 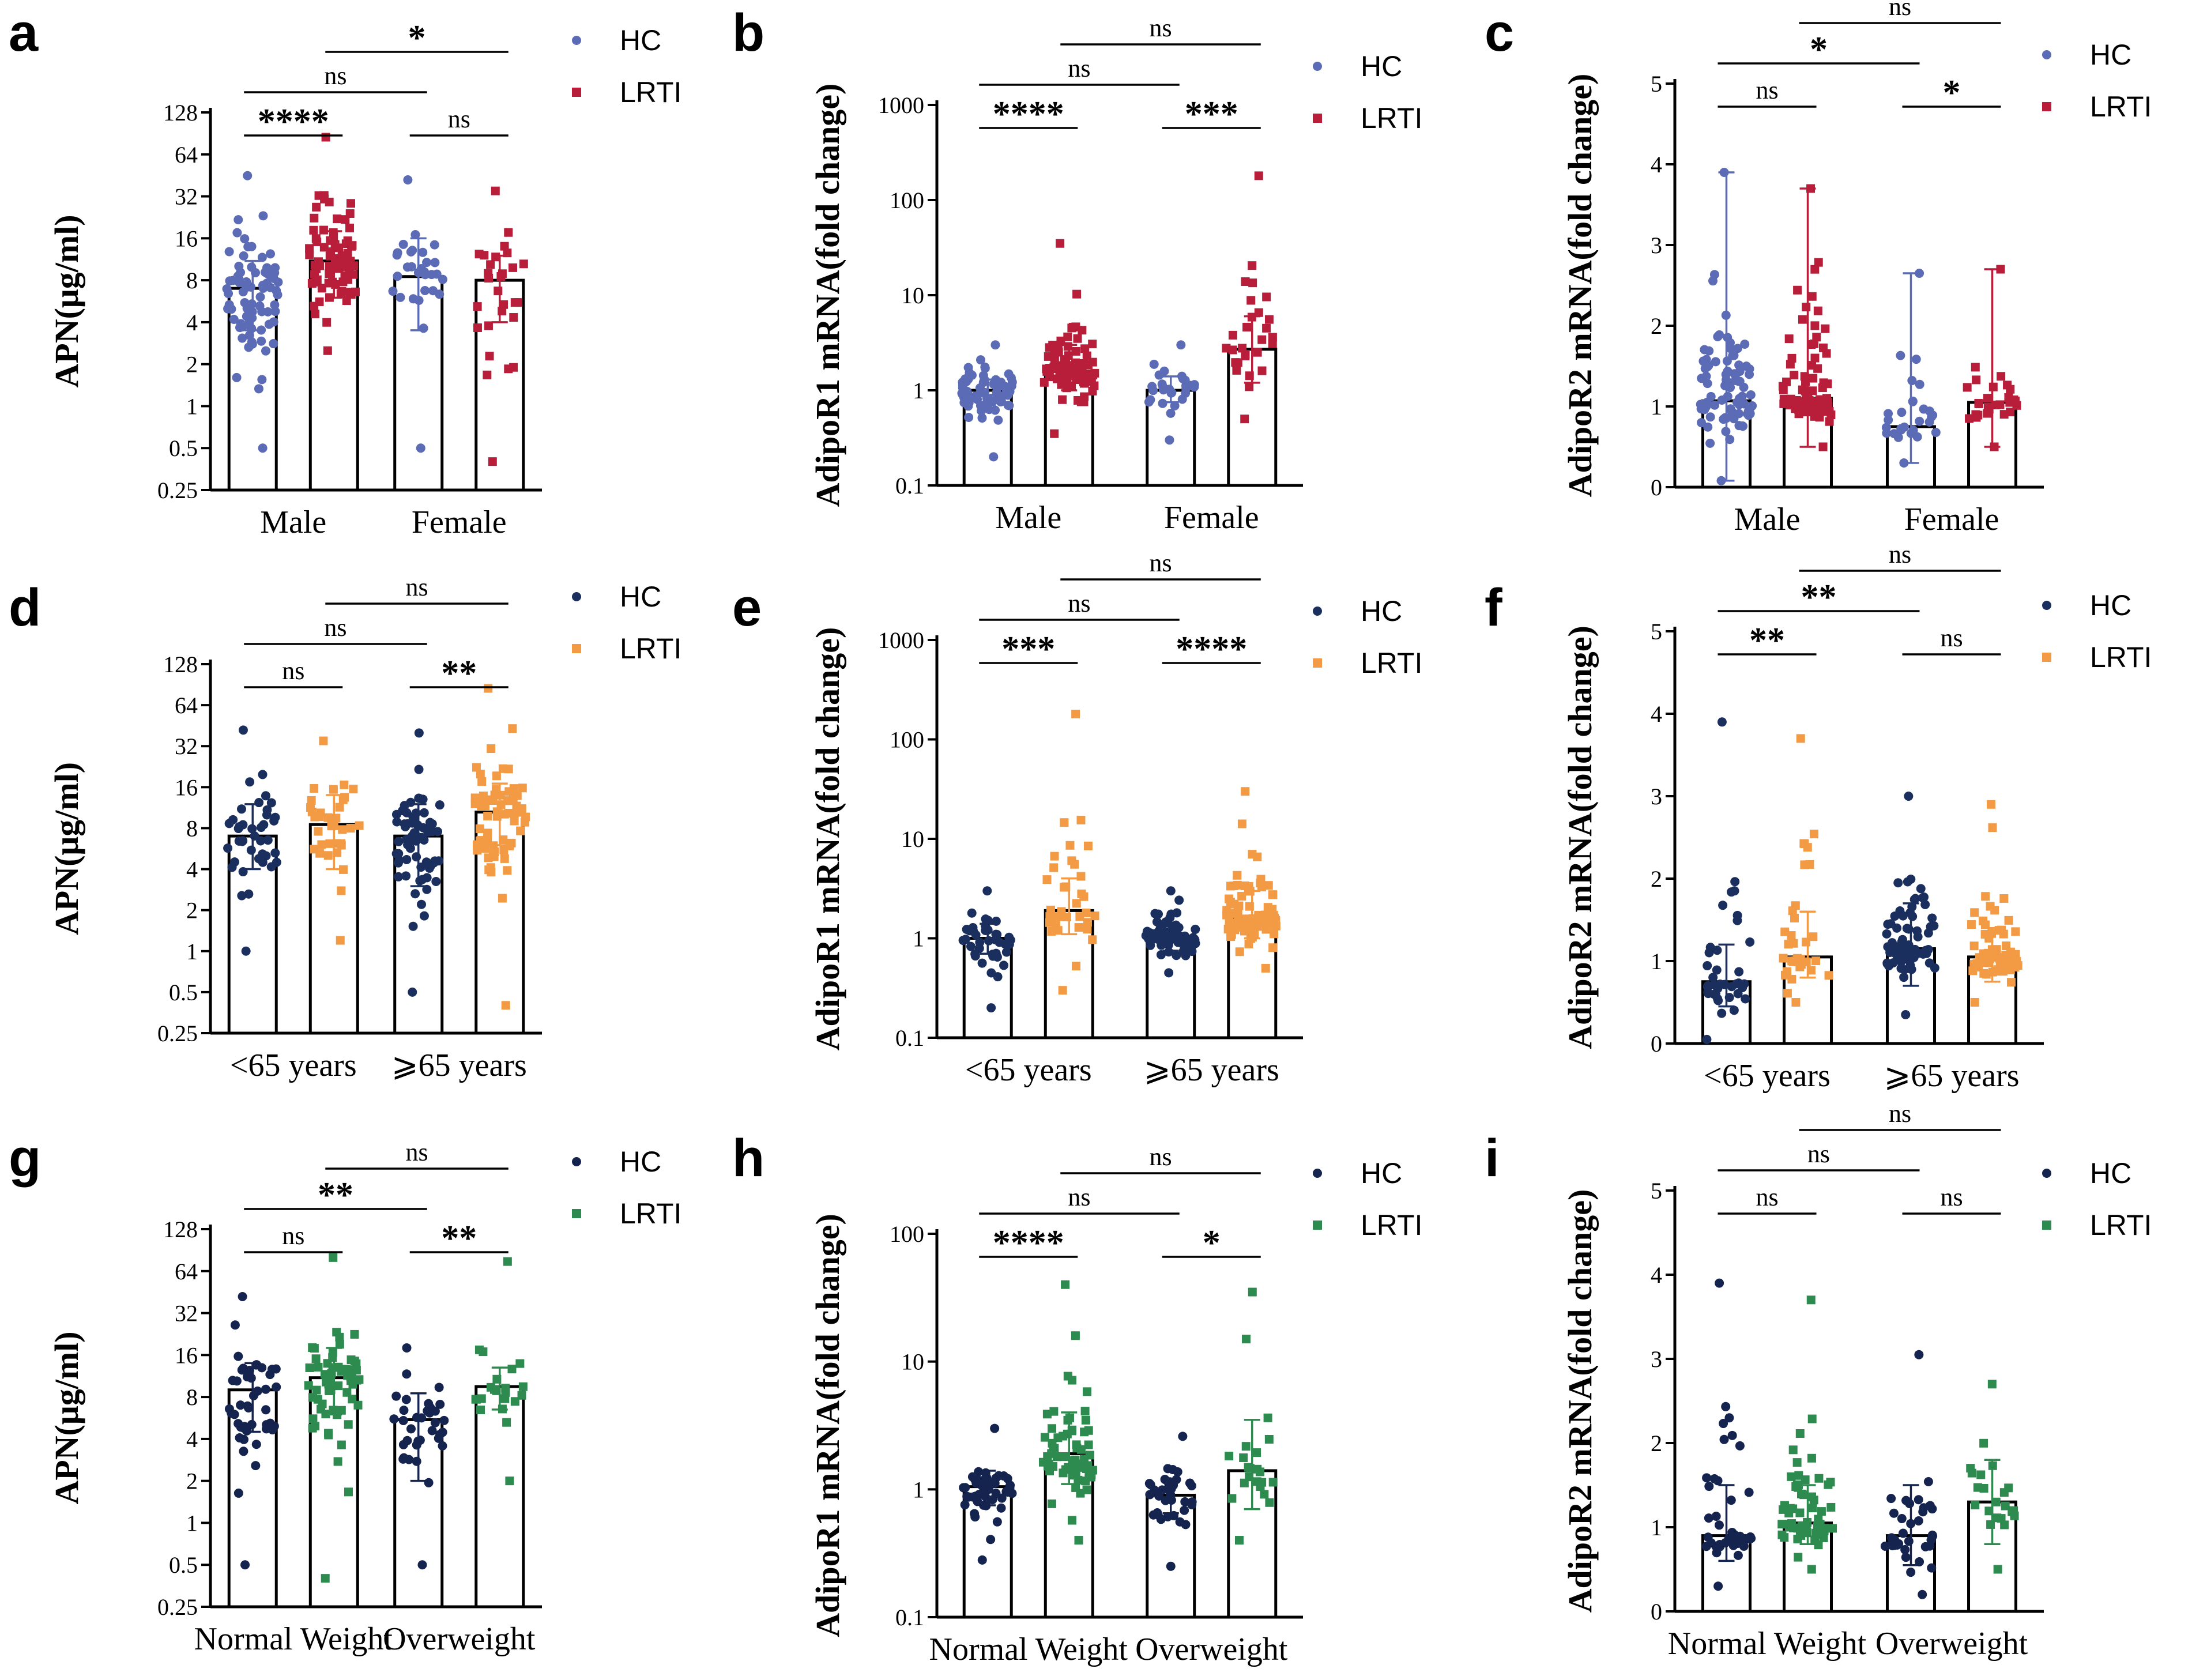 What do you see at coordinates (192, 1397) in the screenshot?
I see `y-tick-label: 8` at bounding box center [192, 1397].